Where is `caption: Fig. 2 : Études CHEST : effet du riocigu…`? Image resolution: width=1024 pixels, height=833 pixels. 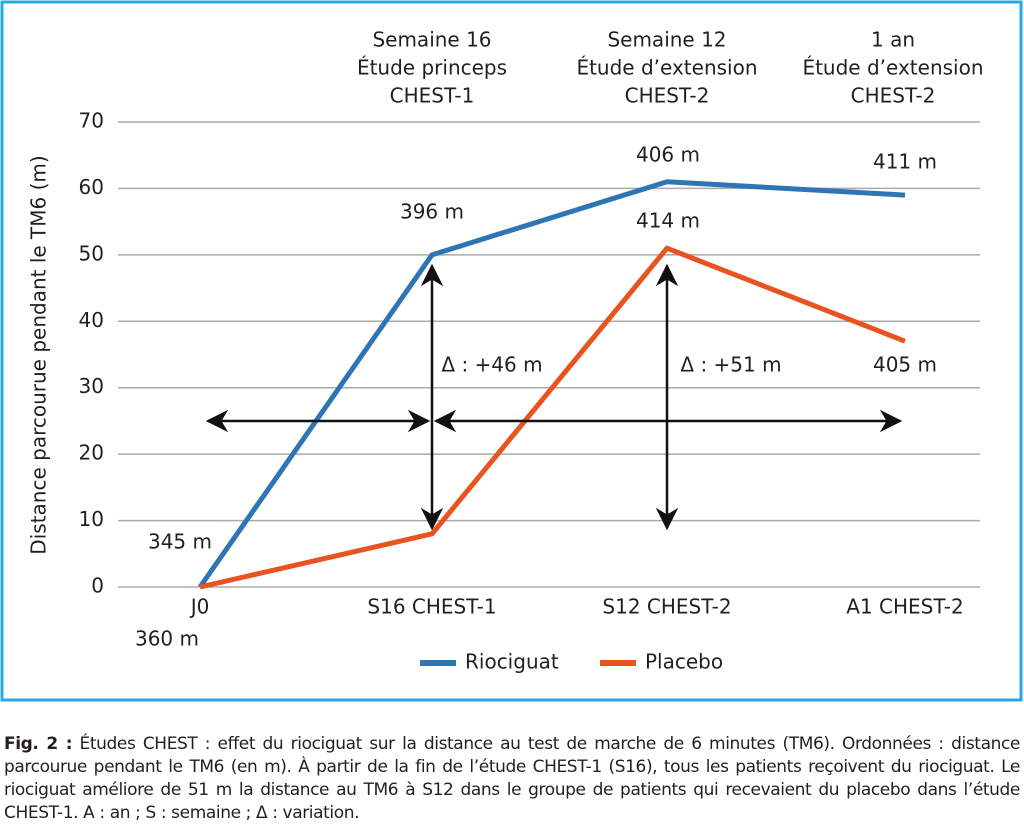
caption: Fig. 2 : Études CHEST : effet du riocigu… is located at coordinates (512, 779).